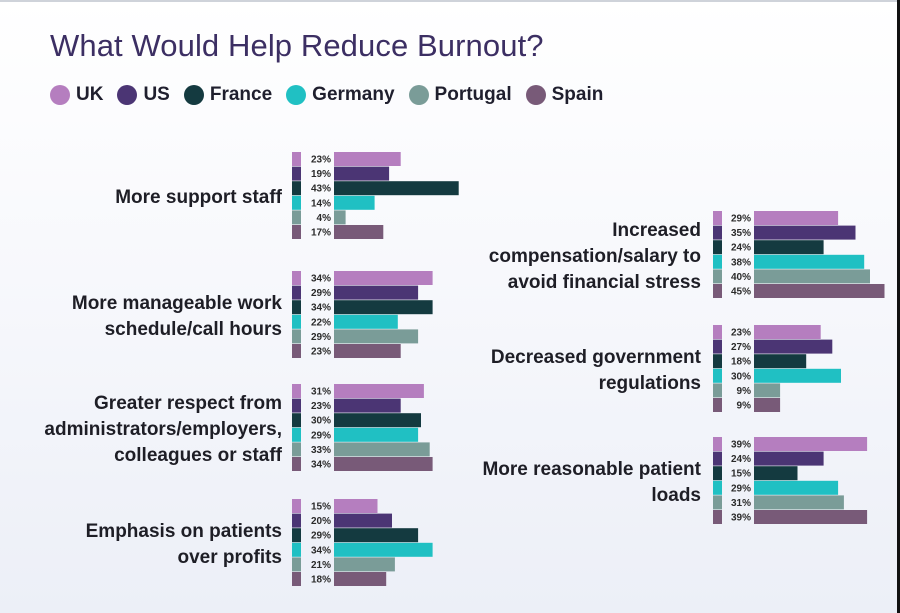  Describe the element at coordinates (297, 45) in the screenshot. I see `chart-title: What Would Help Reduce Burnout?` at that location.